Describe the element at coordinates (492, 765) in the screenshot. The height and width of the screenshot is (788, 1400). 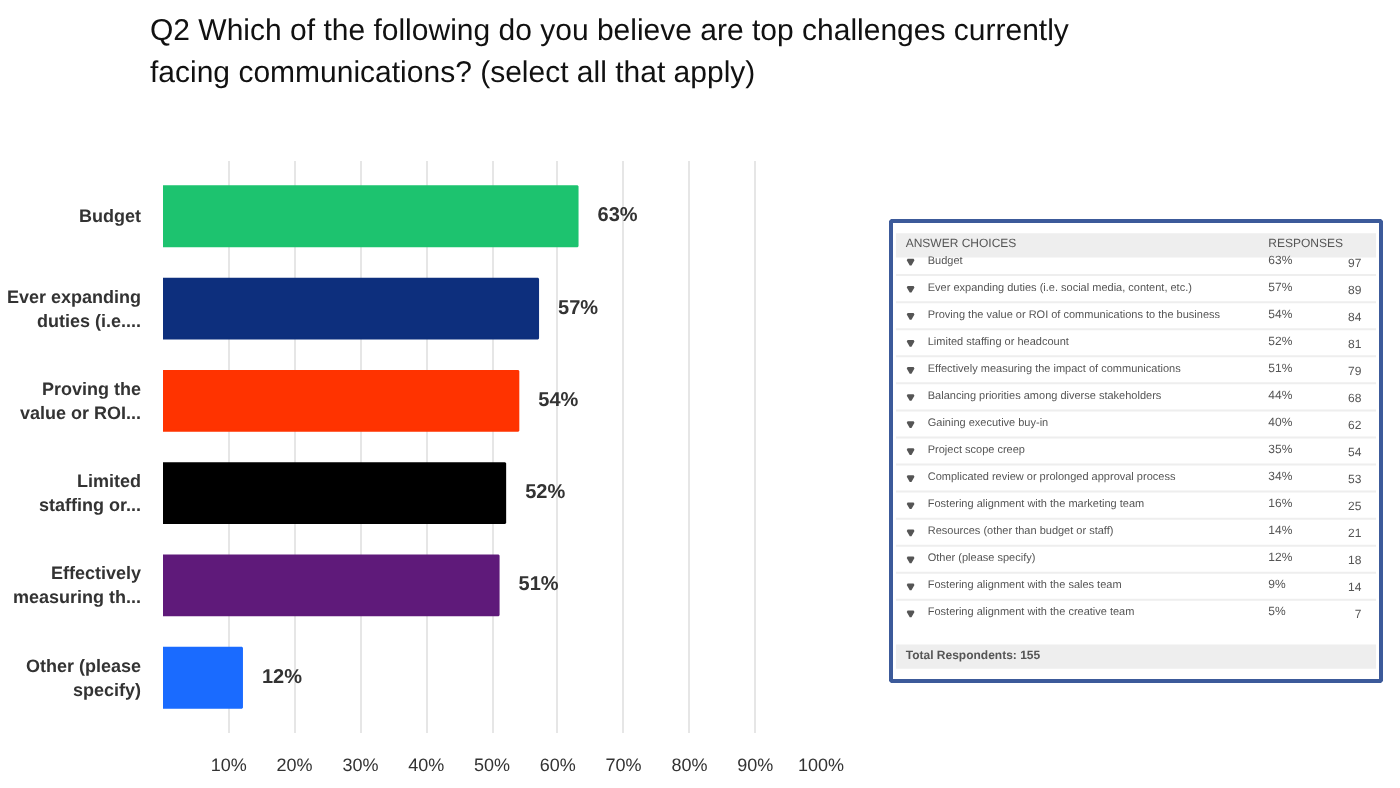
I see `x-tick-label: 50%` at that location.